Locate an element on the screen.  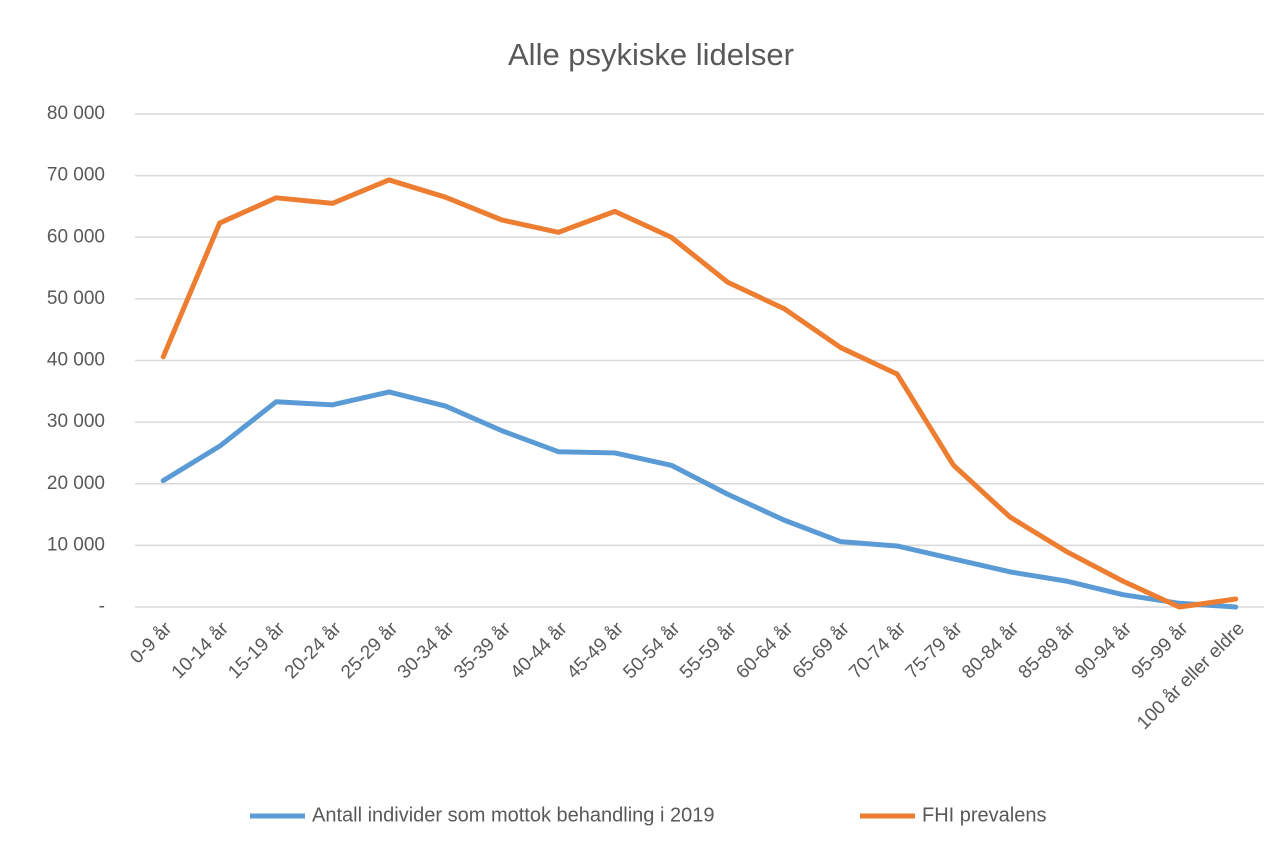
x-tick-label: 85-89 år is located at coordinates (1047, 650).